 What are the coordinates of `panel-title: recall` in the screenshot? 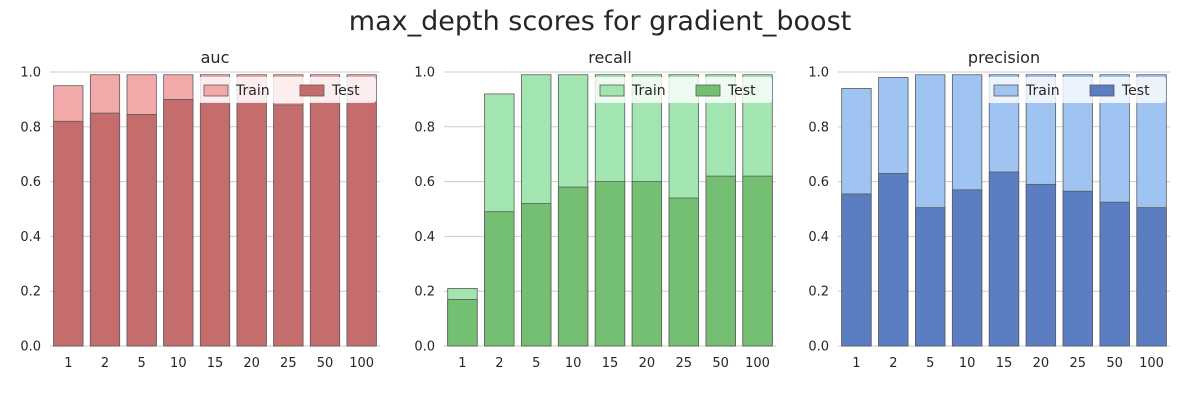 It's located at (610, 57).